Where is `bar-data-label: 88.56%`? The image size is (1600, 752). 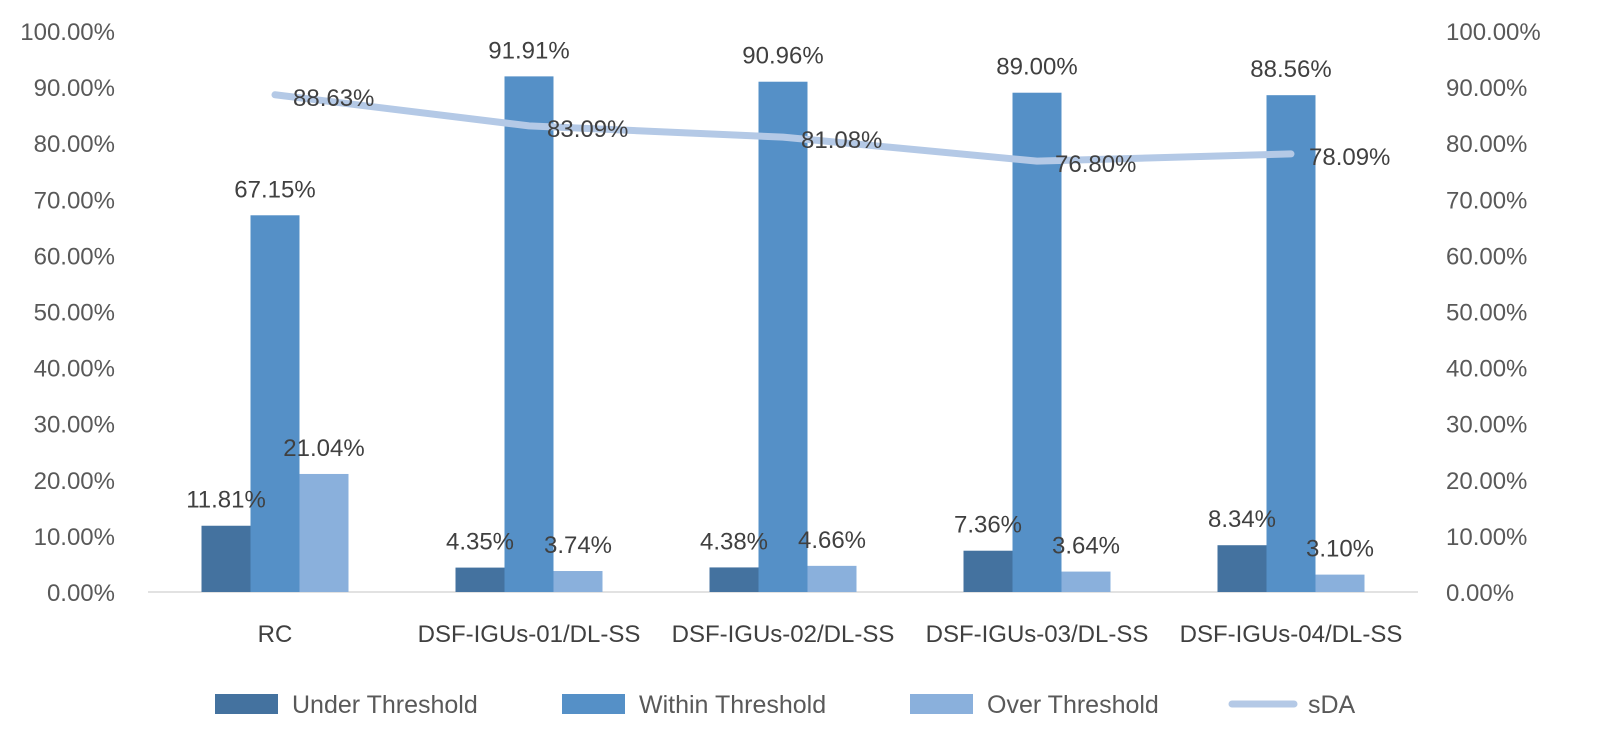
bar-data-label: 88.56% is located at coordinates (1290, 69).